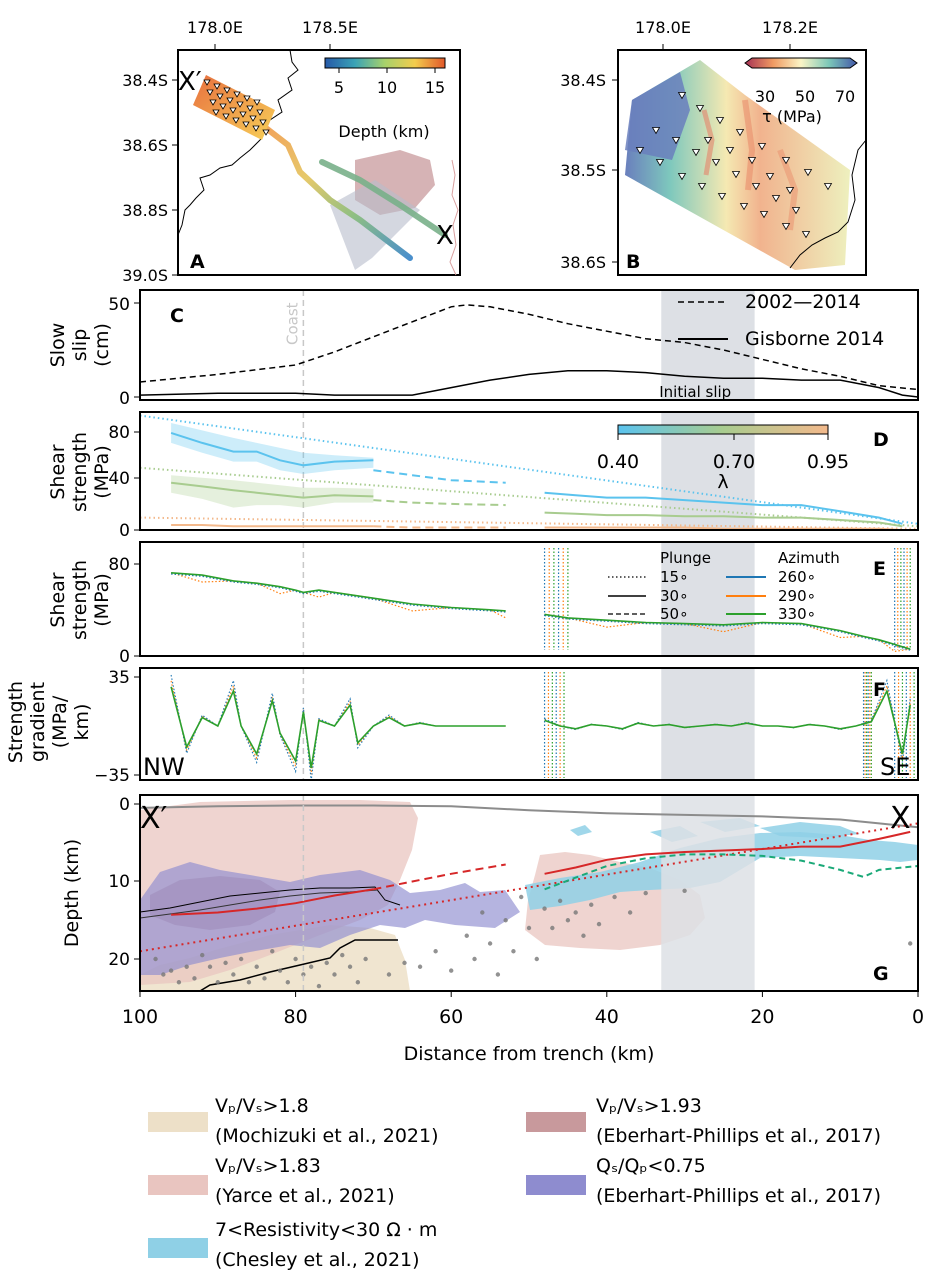  Describe the element at coordinates (435, 87) in the screenshot. I see `map-a-colorbar-tick: 15` at that location.